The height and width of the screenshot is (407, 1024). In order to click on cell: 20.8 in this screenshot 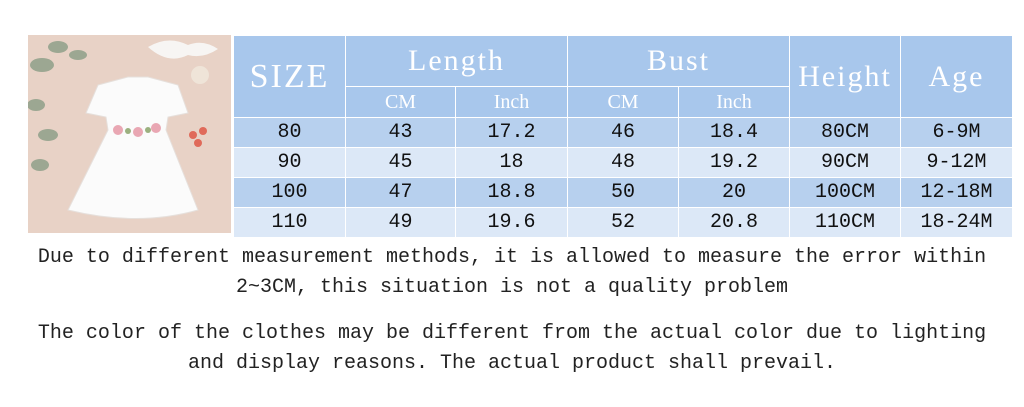, I will do `click(734, 222)`.